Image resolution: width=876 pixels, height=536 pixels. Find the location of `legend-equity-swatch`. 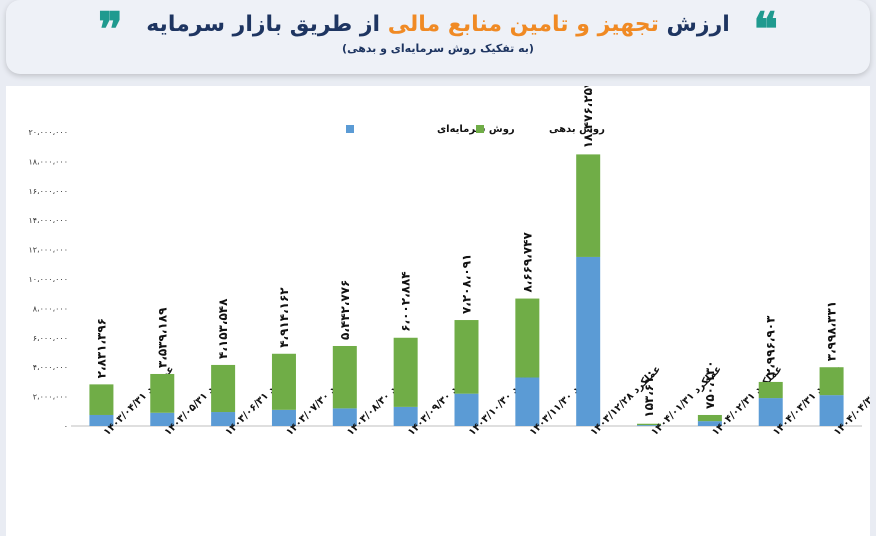

legend-equity-swatch is located at coordinates (350, 129).